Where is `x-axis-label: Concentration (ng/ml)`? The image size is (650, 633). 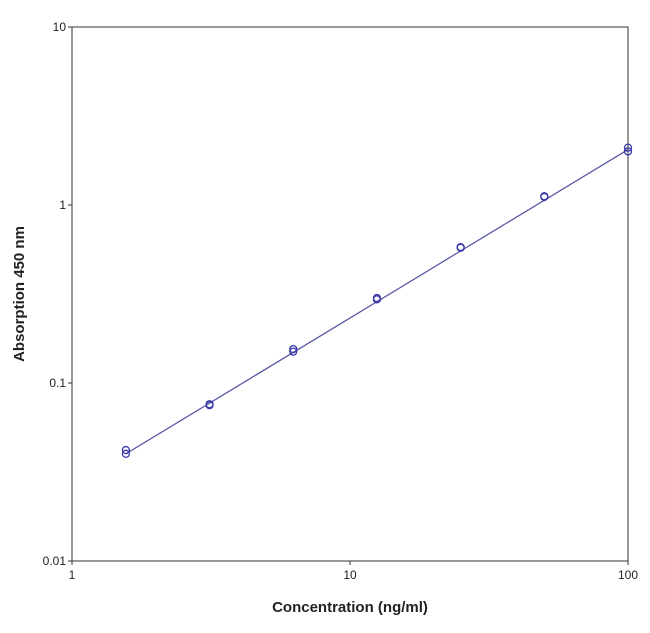
x-axis-label: Concentration (ng/ml) is located at coordinates (350, 607).